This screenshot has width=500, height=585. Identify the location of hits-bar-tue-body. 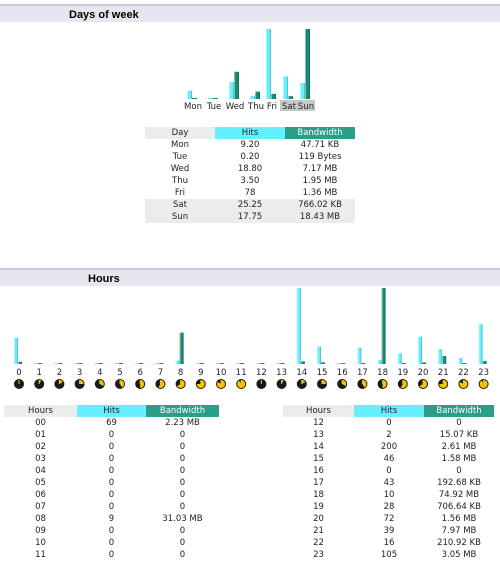
(210, 98).